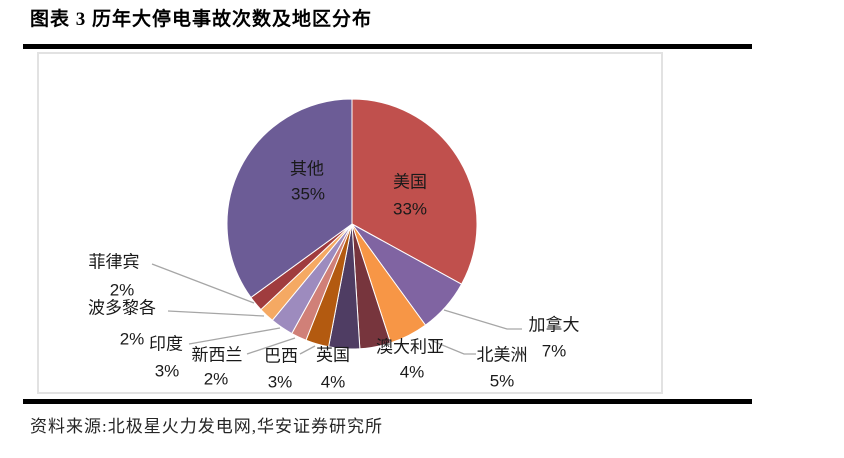  I want to click on pie-slice-other, so click(289, 198).